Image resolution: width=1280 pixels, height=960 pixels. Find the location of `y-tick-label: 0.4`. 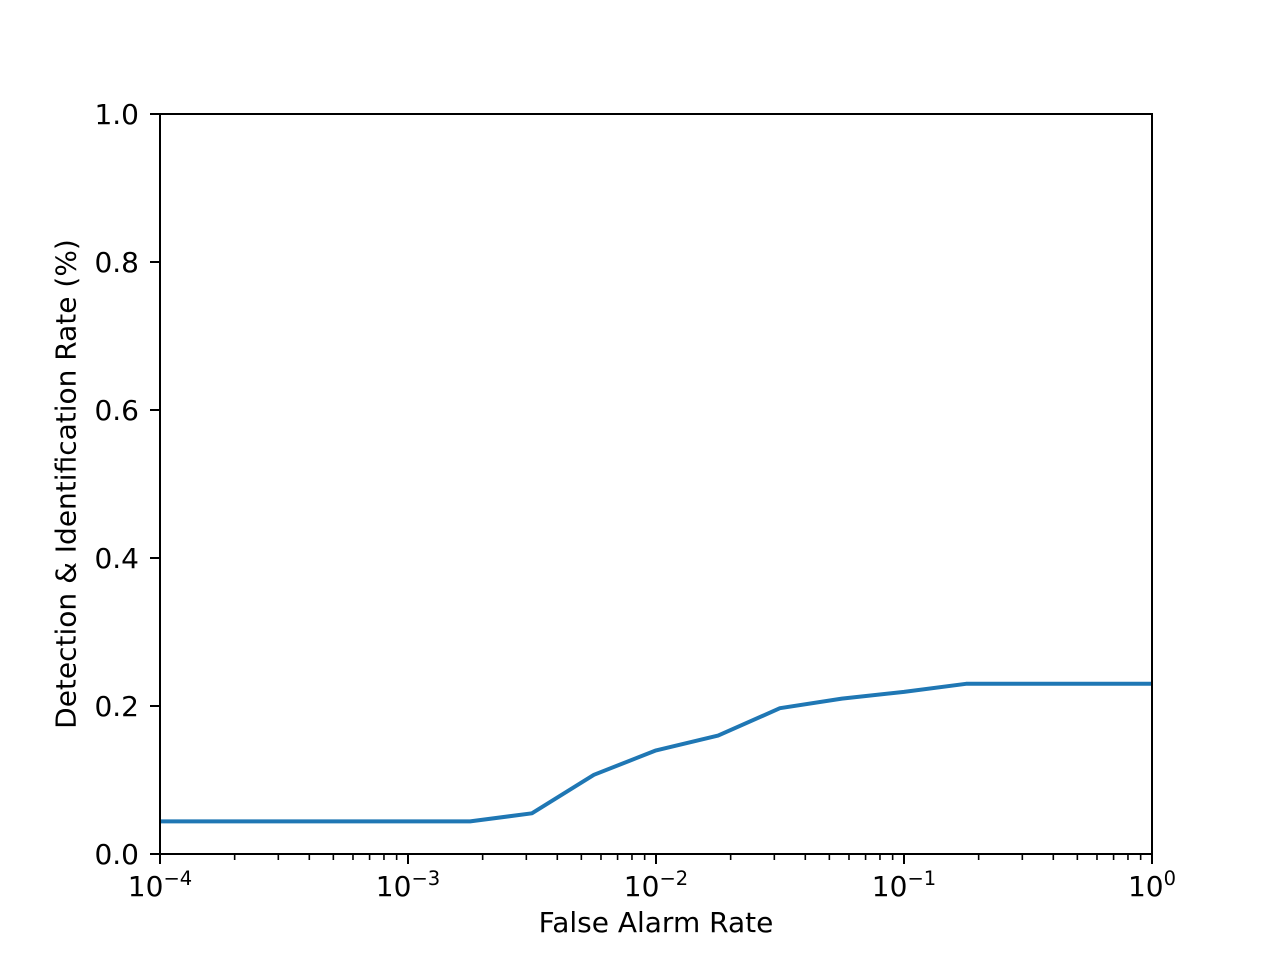

y-tick-label: 0.4 is located at coordinates (116, 558).